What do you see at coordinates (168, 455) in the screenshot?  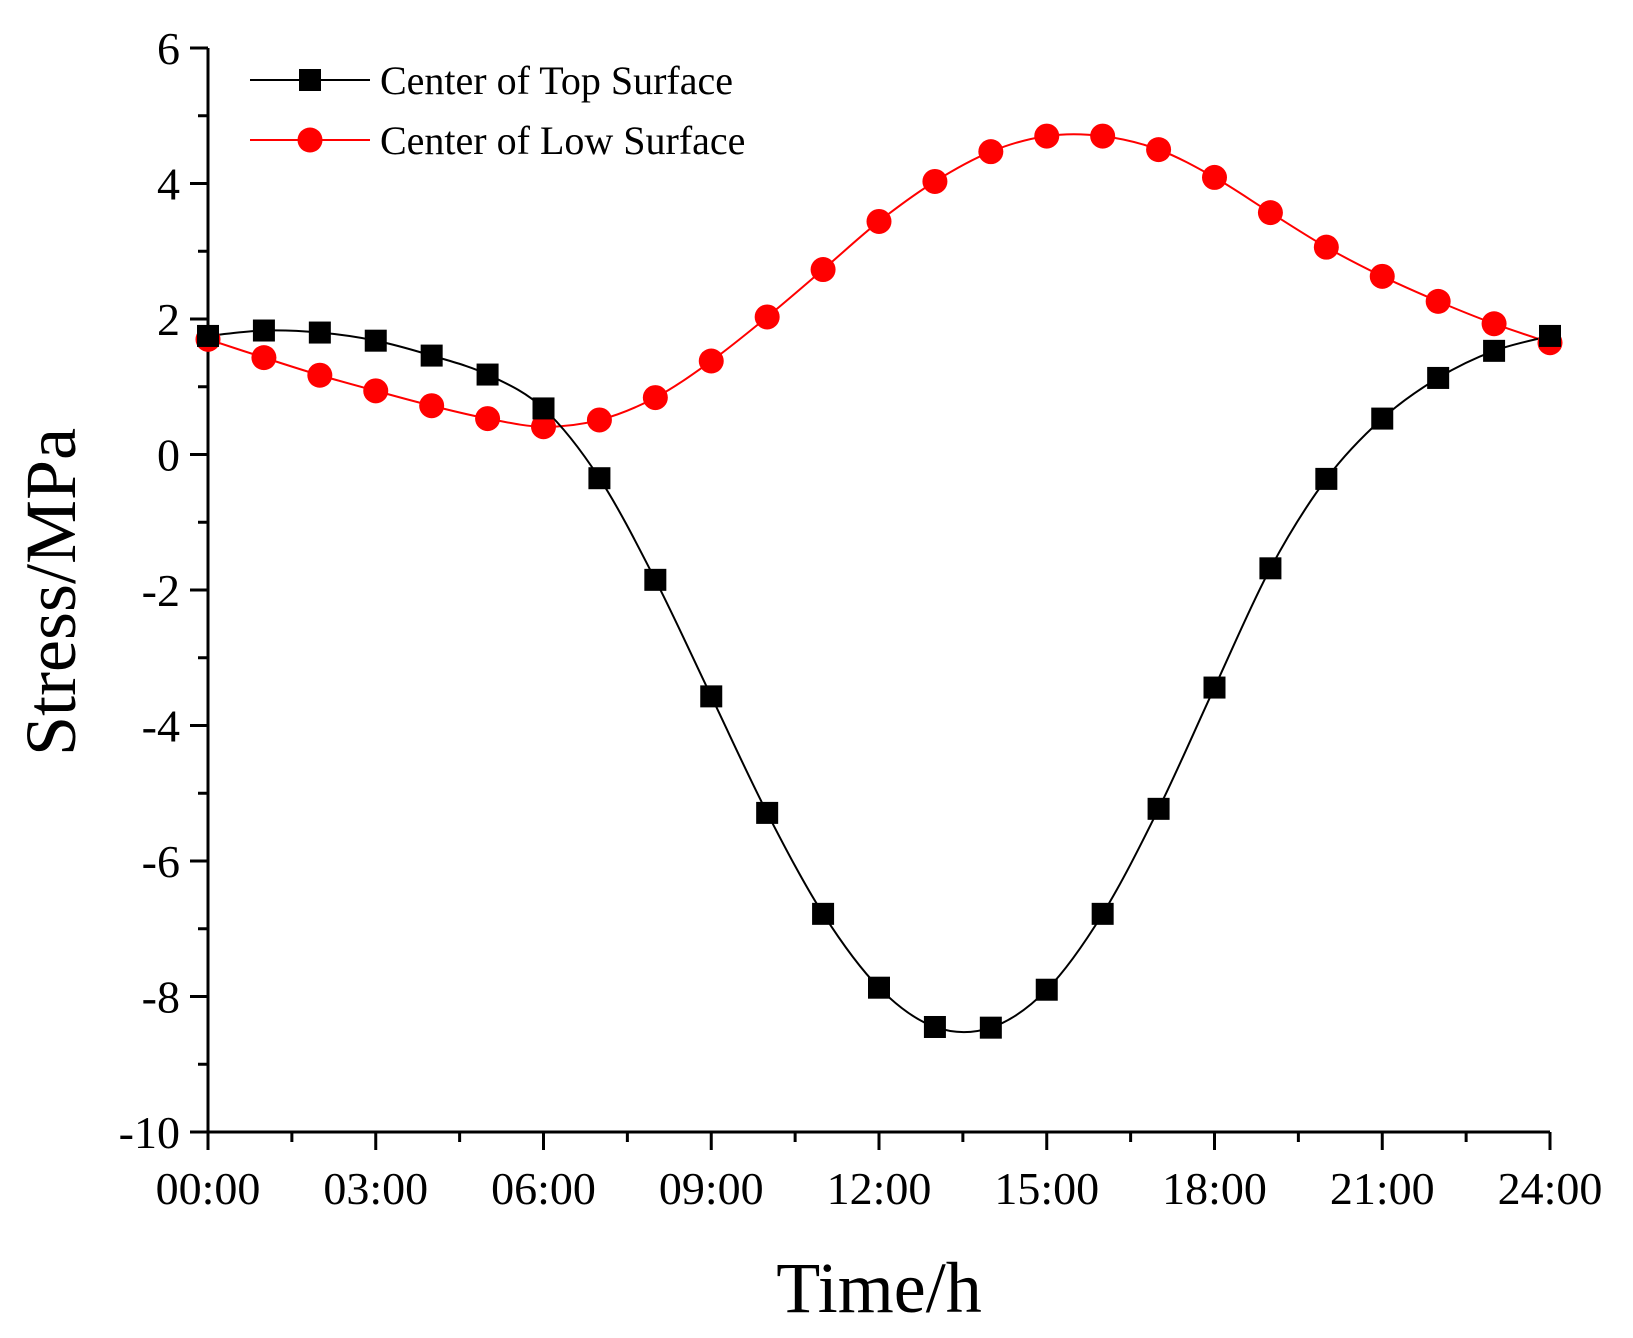 I see `y-tick-label: 0` at bounding box center [168, 455].